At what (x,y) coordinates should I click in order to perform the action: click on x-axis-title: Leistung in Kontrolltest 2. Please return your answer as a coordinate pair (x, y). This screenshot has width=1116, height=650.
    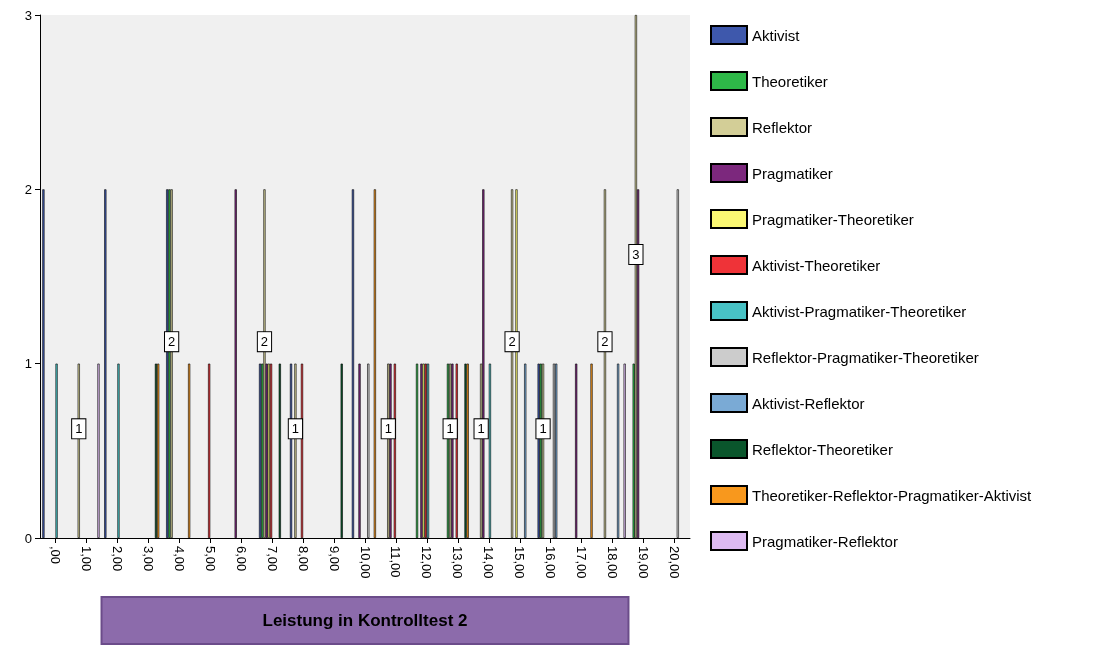
    Looking at the image, I should click on (365, 620).